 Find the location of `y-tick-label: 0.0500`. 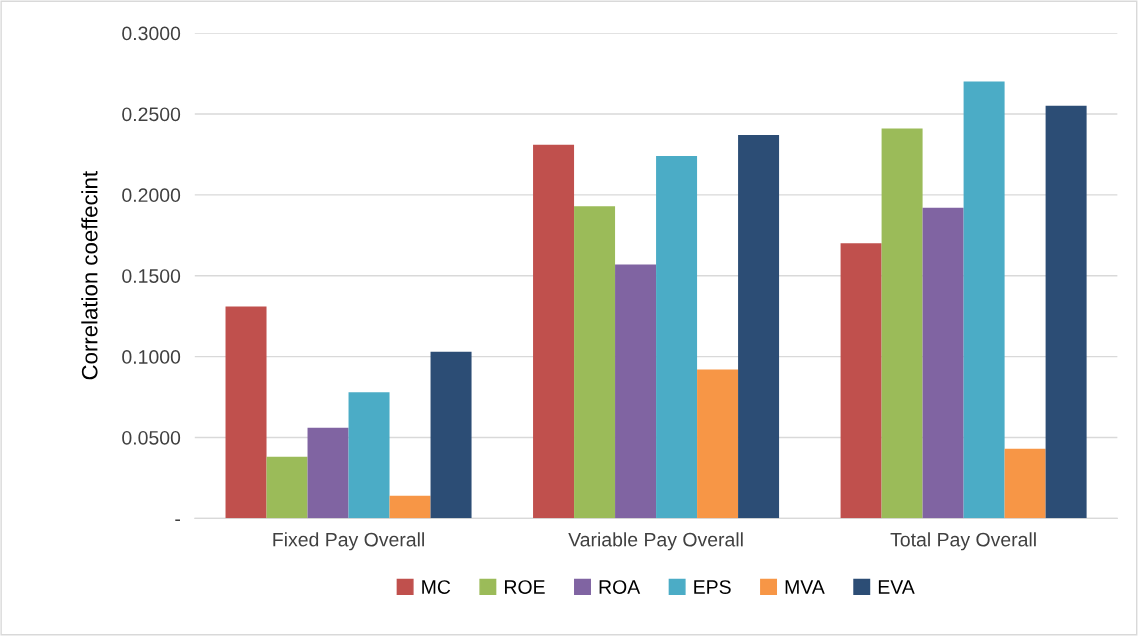

y-tick-label: 0.0500 is located at coordinates (151, 437).